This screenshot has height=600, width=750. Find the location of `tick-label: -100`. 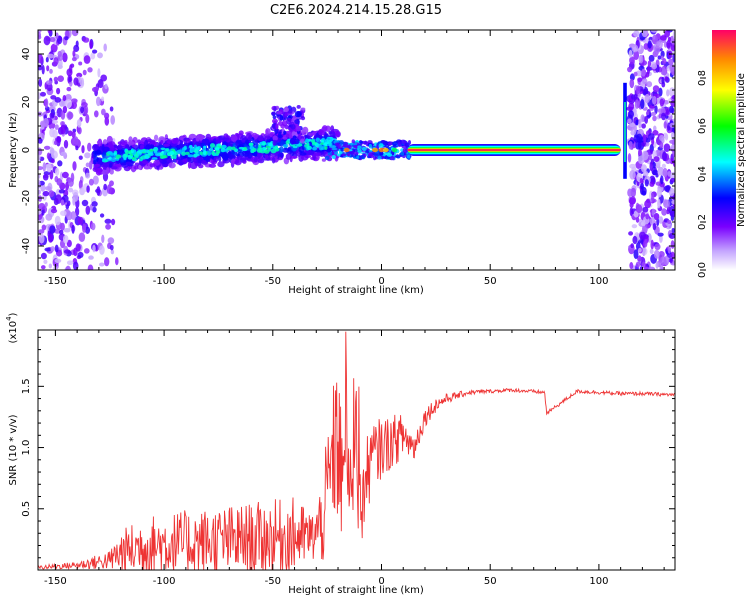

tick-label: -100 is located at coordinates (164, 581).